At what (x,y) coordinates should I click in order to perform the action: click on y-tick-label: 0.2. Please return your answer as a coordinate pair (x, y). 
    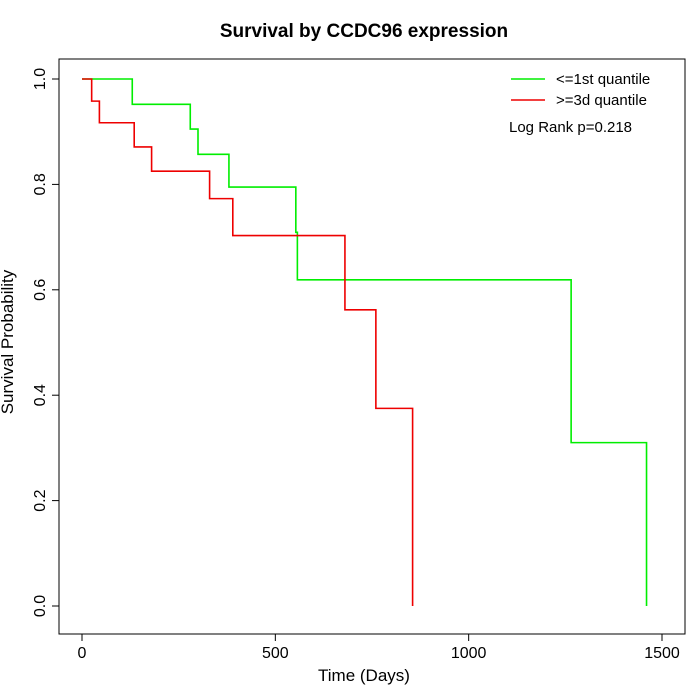
    Looking at the image, I should click on (40, 500).